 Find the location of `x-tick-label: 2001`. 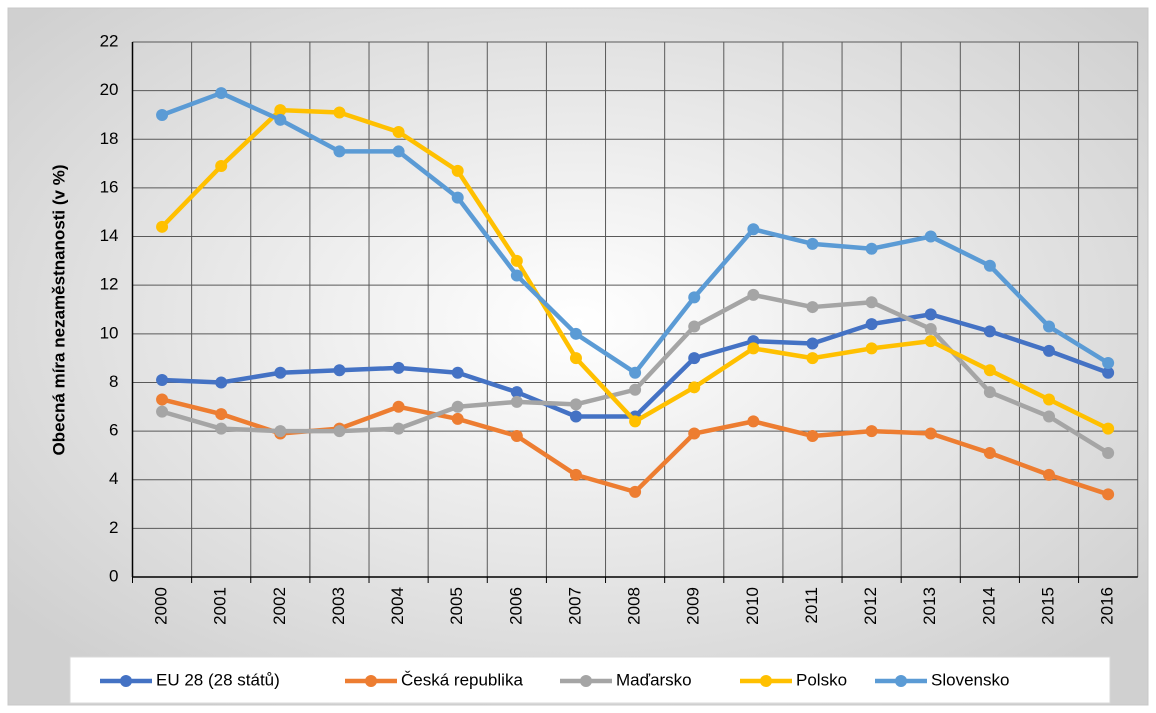

x-tick-label: 2001 is located at coordinates (220, 606).